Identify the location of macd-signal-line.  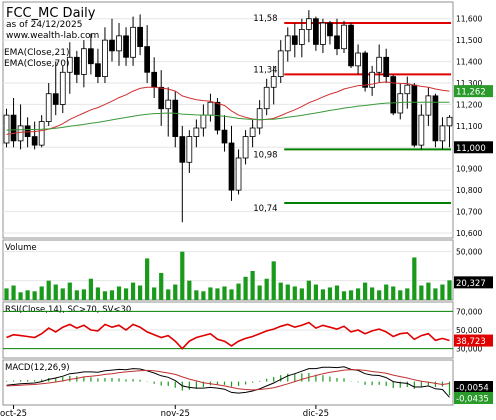
(228, 380).